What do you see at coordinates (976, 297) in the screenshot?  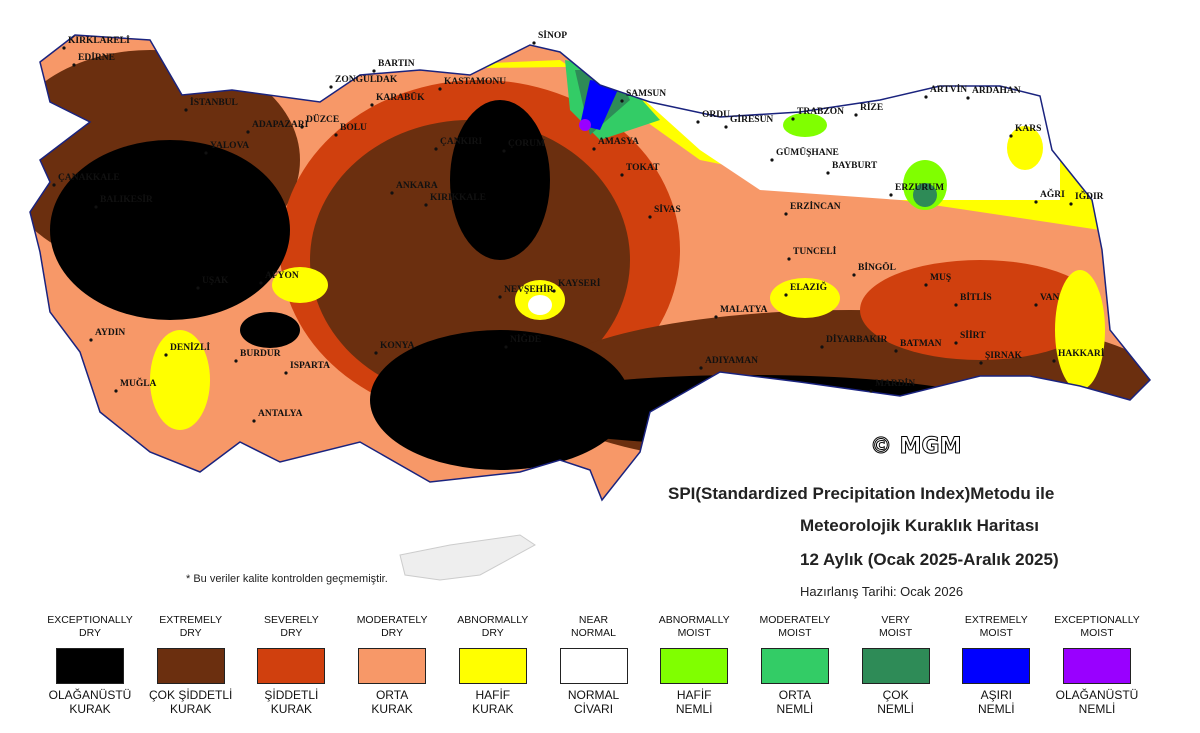 I see `city-label: BİTLİS` at bounding box center [976, 297].